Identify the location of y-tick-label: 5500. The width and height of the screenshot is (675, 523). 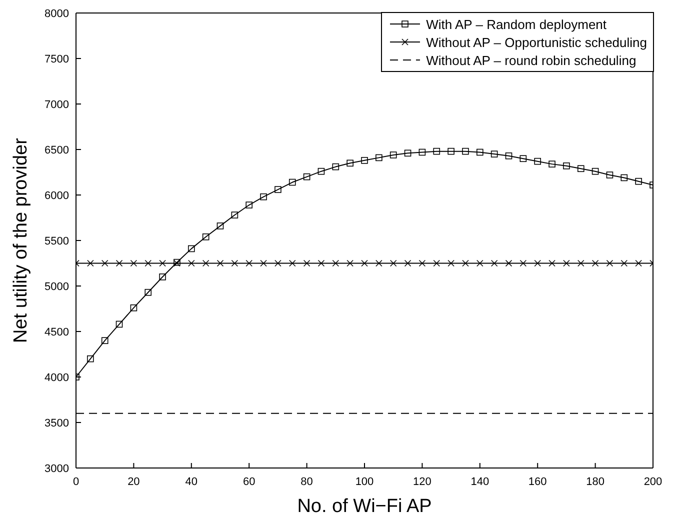
(56, 241).